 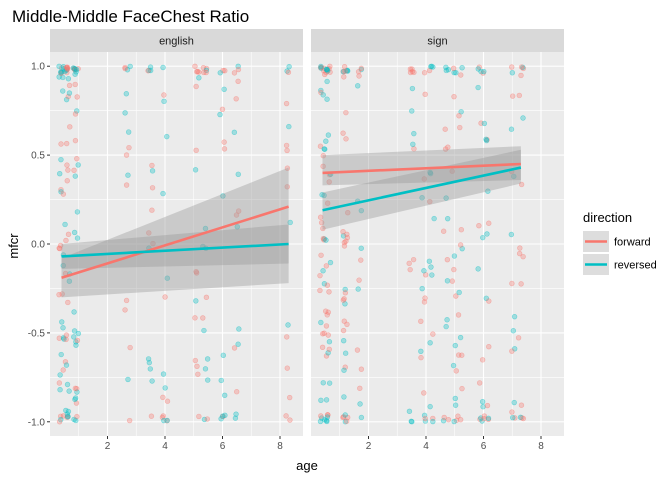 I want to click on x-axis-ticks: 2 4 6 8 2 4 6 8, so click(x=324, y=444).